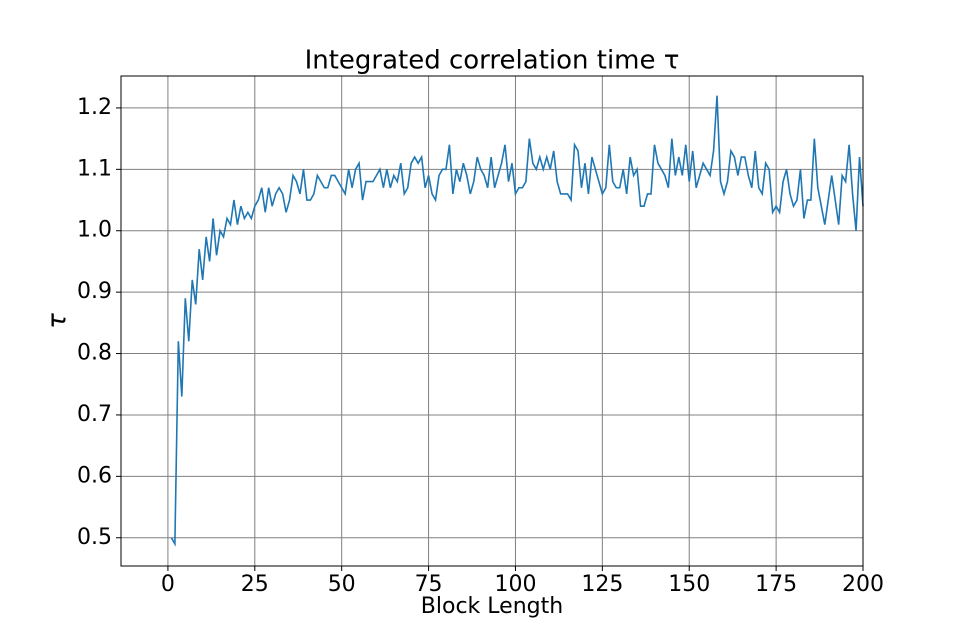  What do you see at coordinates (602, 584) in the screenshot?
I see `x-tick-label: 125` at bounding box center [602, 584].